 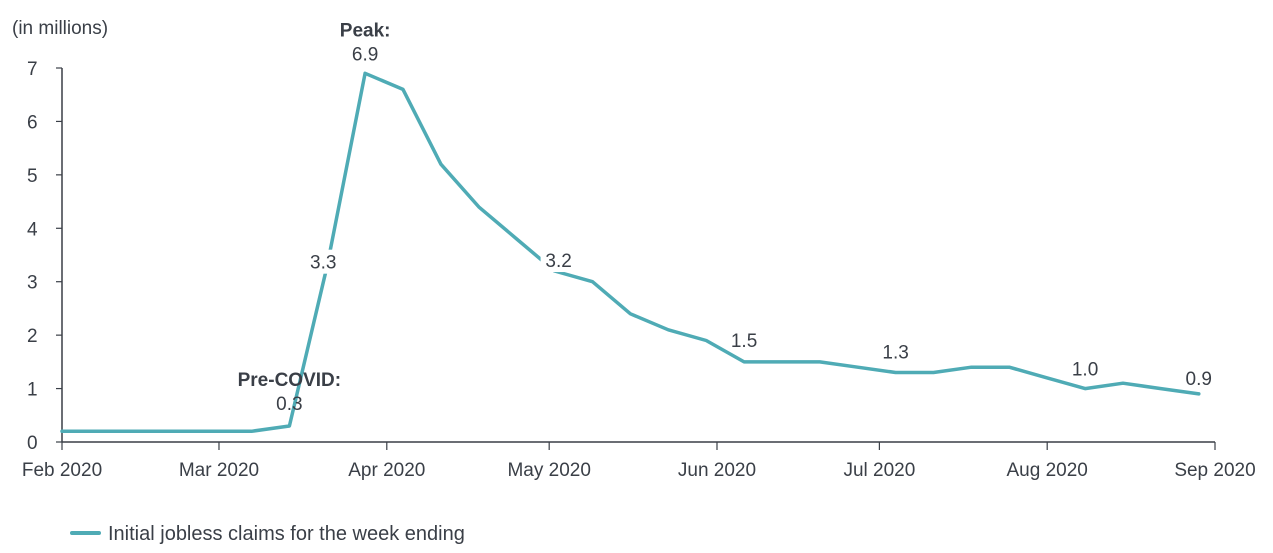 What do you see at coordinates (895, 353) in the screenshot?
I see `data-label: 1.3` at bounding box center [895, 353].